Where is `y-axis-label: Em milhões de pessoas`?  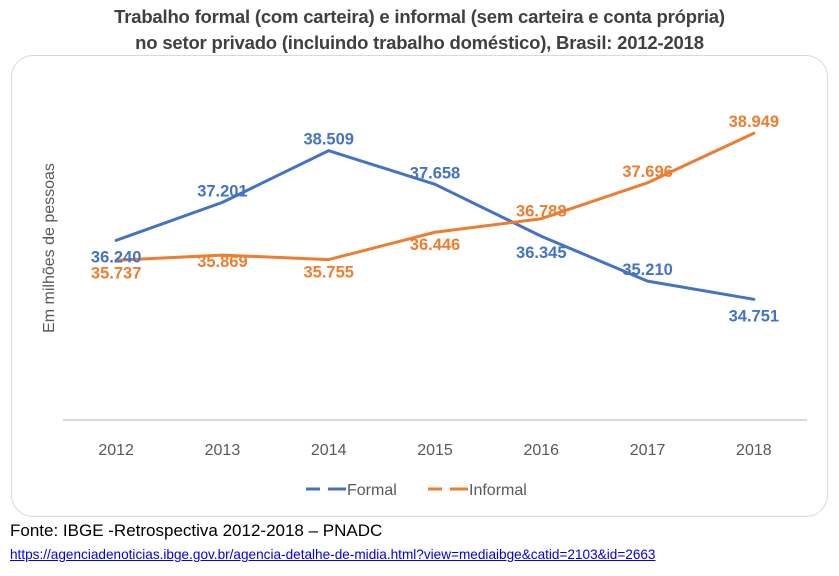 y-axis-label: Em milhões de pessoas is located at coordinates (49, 248).